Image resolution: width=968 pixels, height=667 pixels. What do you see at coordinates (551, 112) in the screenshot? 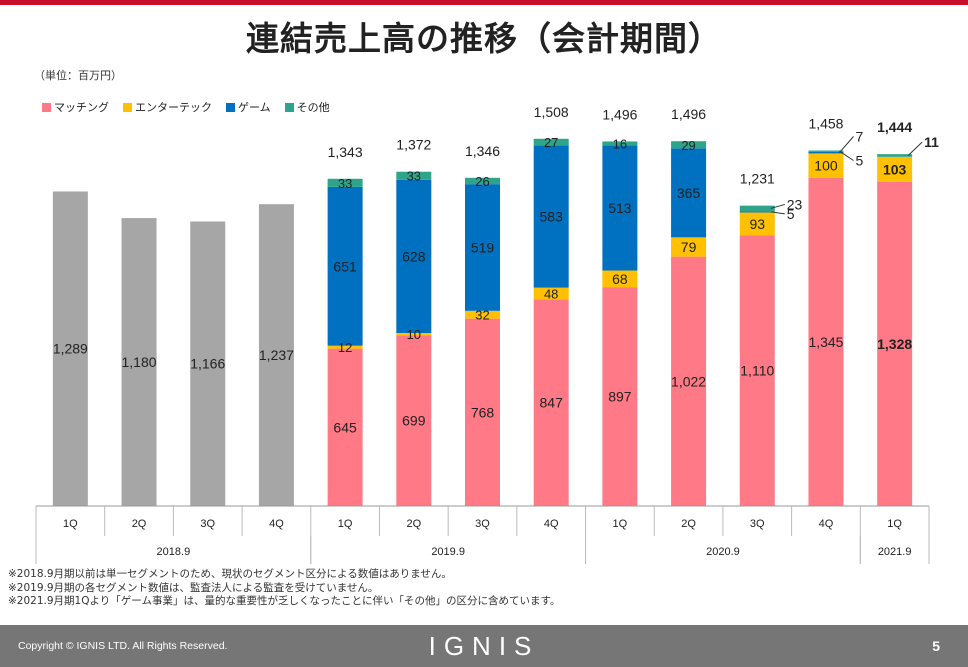
I see `bar-total-label: 1,508` at bounding box center [551, 112].